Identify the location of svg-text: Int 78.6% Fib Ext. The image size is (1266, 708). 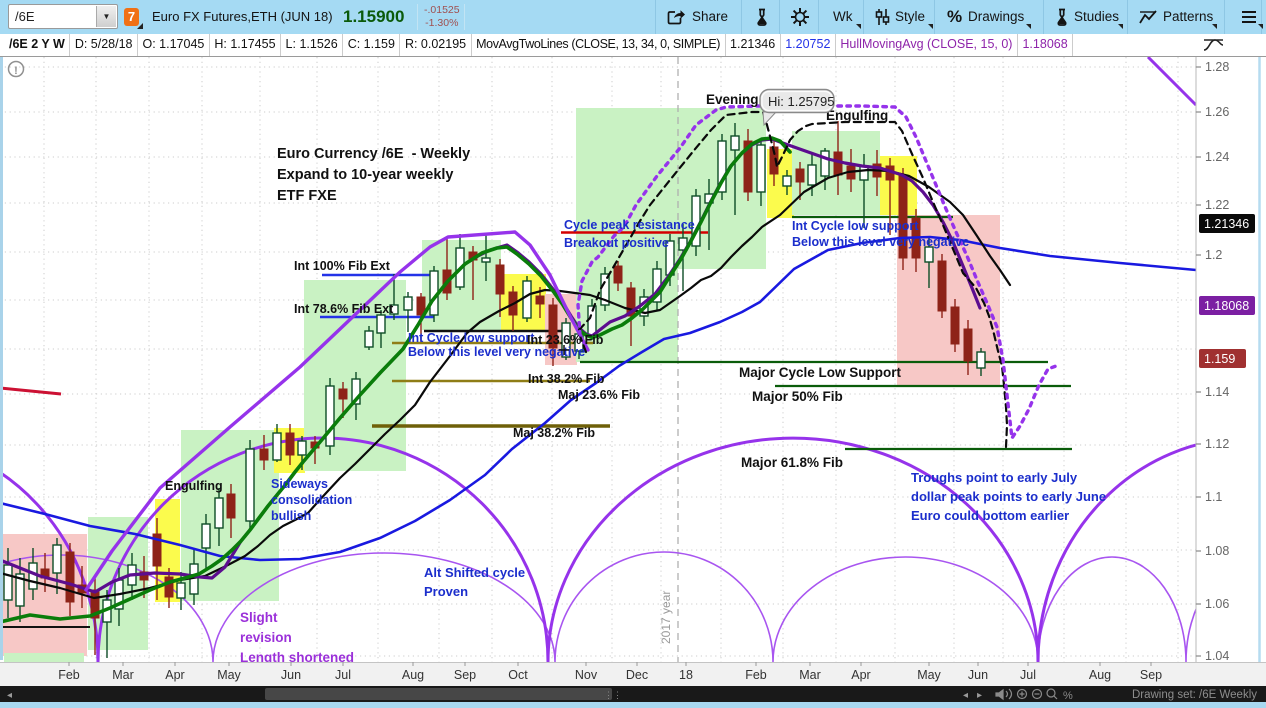
(344, 309).